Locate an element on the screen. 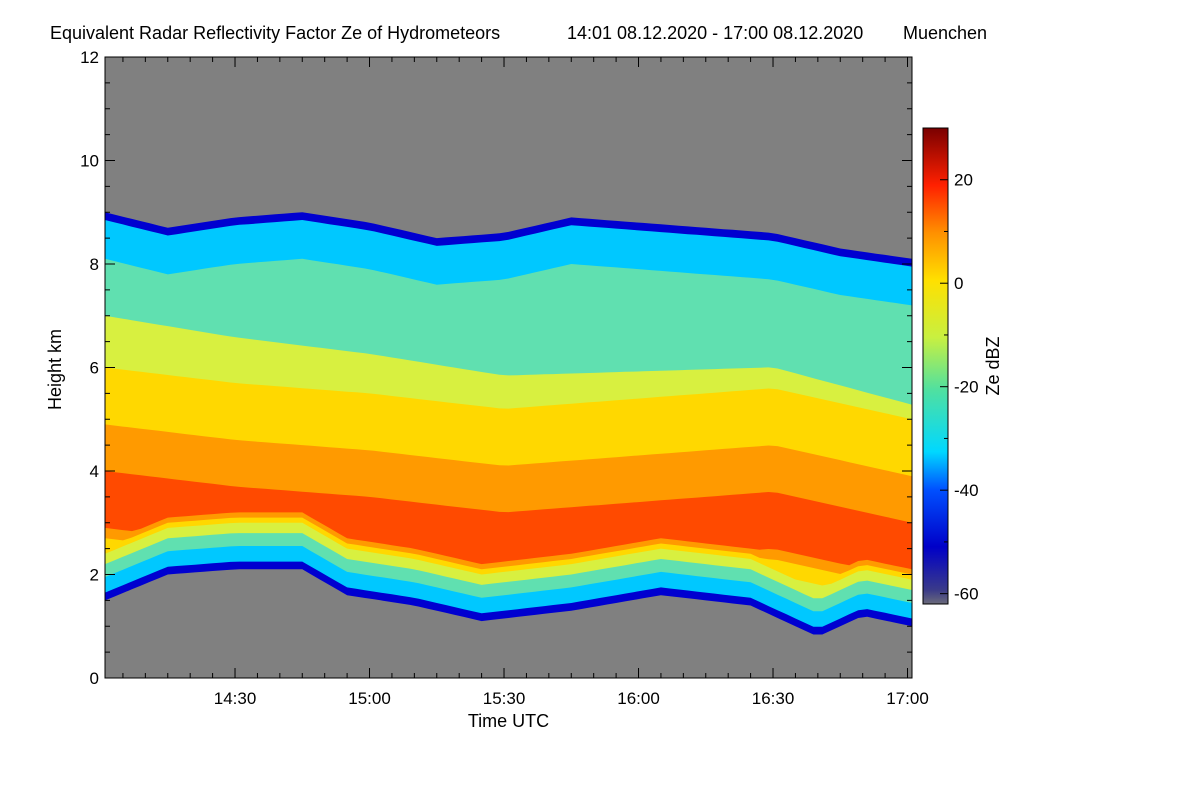 This screenshot has width=1200, height=800. colorbar-tick-label: -20 is located at coordinates (966, 387).